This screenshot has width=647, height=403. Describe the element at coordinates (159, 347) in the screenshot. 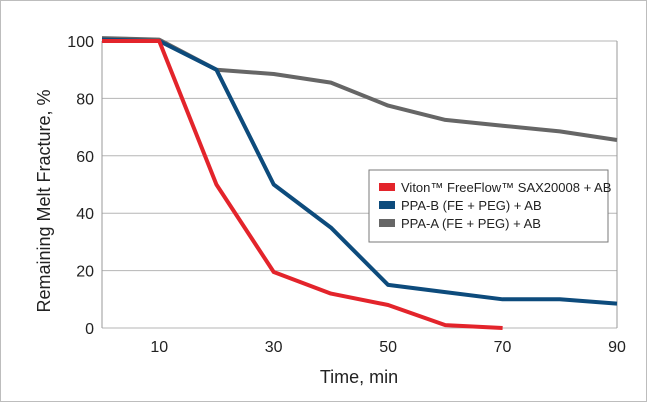

I see `x-tick-label: 10` at that location.